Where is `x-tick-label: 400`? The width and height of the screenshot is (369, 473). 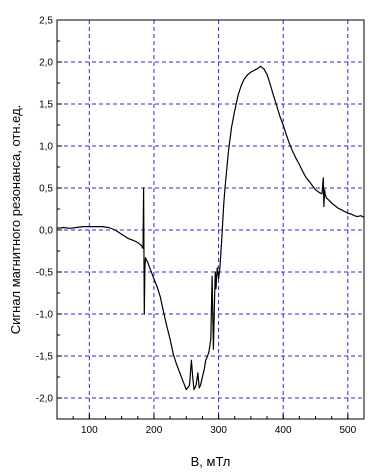 x-tick-label: 400 is located at coordinates (283, 430).